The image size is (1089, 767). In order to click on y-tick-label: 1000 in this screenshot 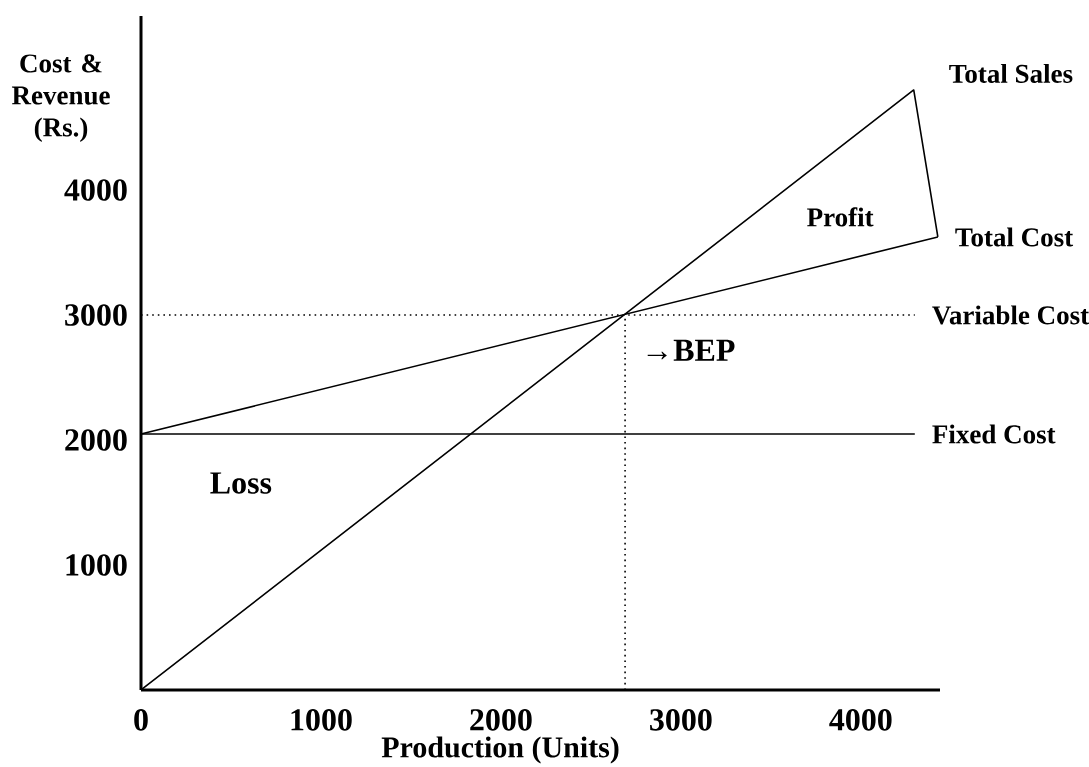, I will do `click(96, 565)`.